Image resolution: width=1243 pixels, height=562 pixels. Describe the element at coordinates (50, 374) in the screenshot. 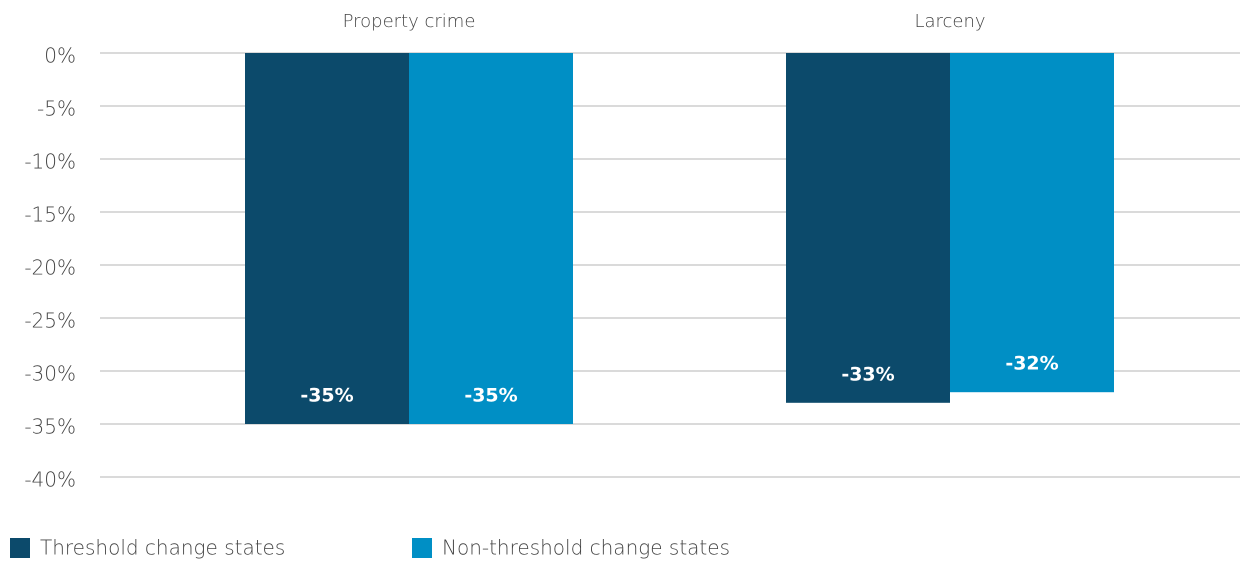

I see `y-tick-label: -30%` at that location.